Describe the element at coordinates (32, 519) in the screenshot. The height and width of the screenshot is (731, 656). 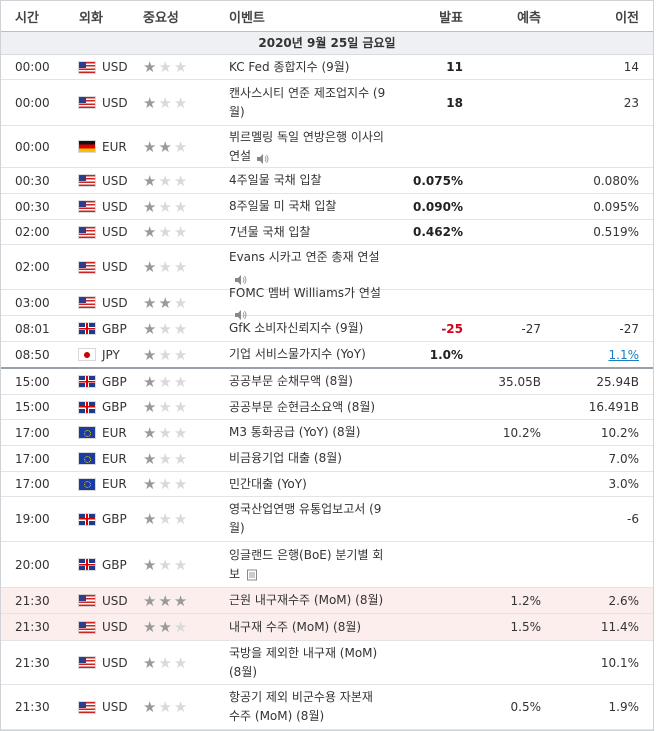
I see `event-time: 19:00` at that location.